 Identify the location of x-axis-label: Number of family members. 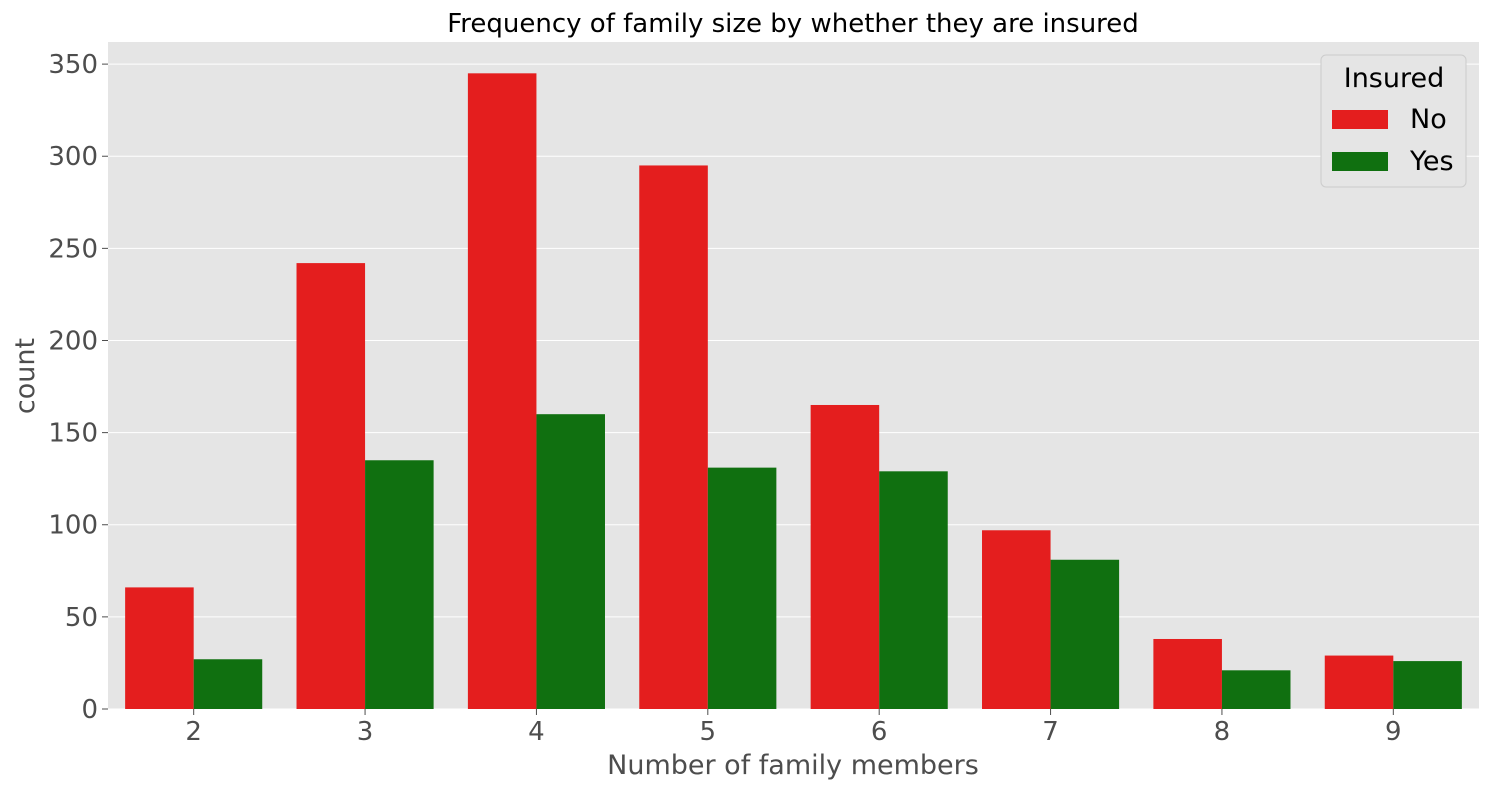
(793, 765).